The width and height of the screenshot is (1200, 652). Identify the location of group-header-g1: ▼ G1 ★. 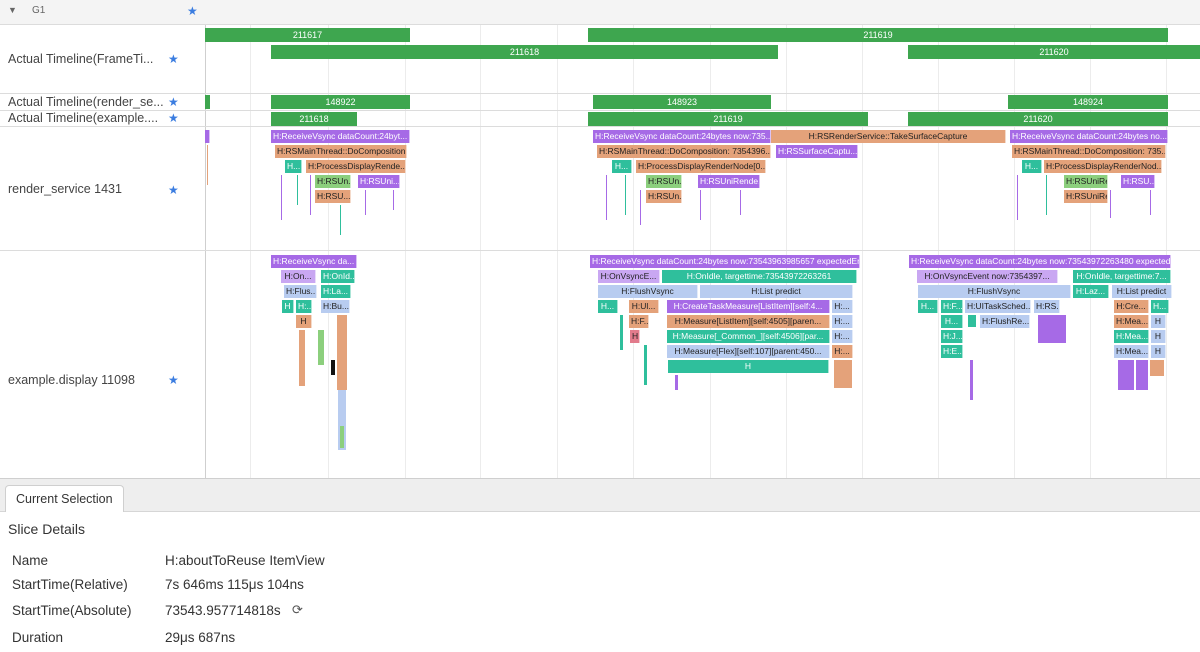
(600, 12).